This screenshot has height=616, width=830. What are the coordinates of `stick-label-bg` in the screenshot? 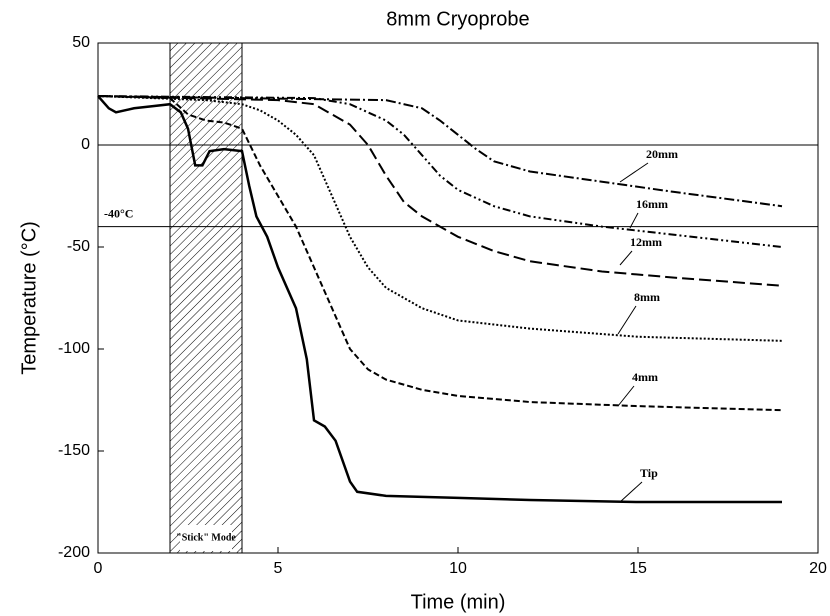 It's located at (206, 538).